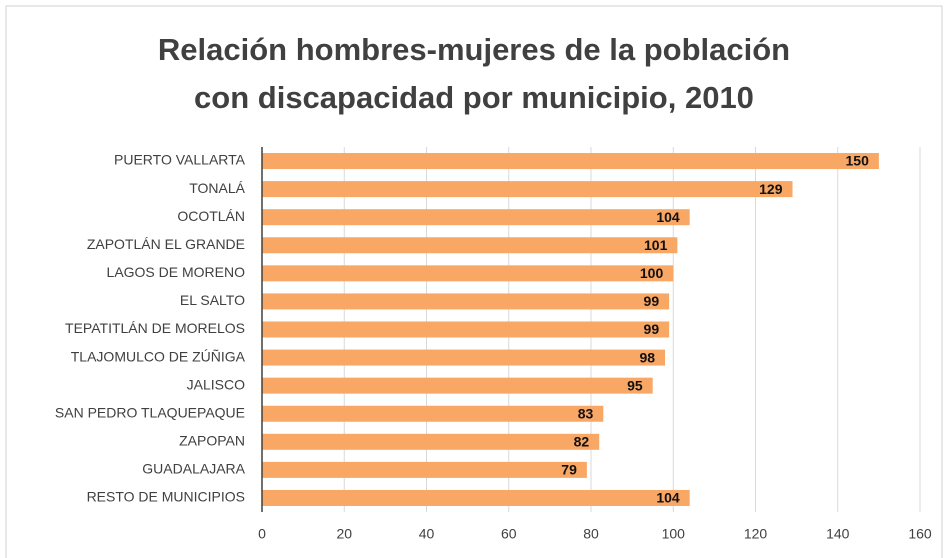  What do you see at coordinates (262, 534) in the screenshot?
I see `x-tick-label: 0` at bounding box center [262, 534].